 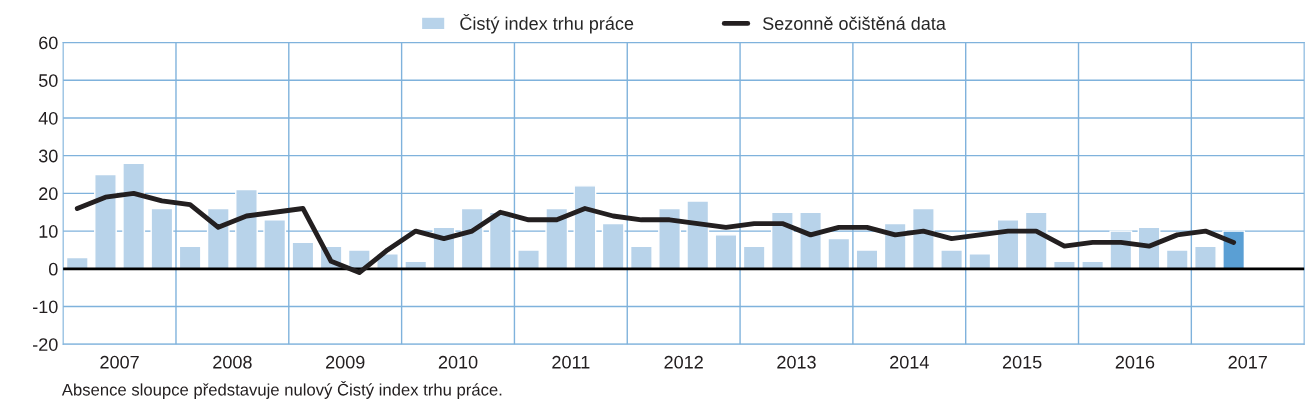 What do you see at coordinates (53, 269) in the screenshot?
I see `y-tick-label: 0` at bounding box center [53, 269].